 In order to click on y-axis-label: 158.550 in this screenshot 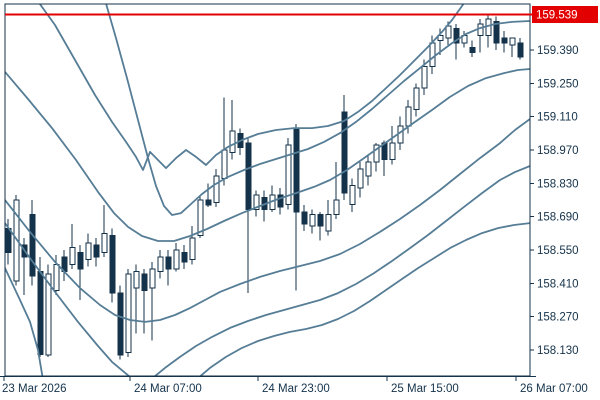, I will do `click(558, 251)`.